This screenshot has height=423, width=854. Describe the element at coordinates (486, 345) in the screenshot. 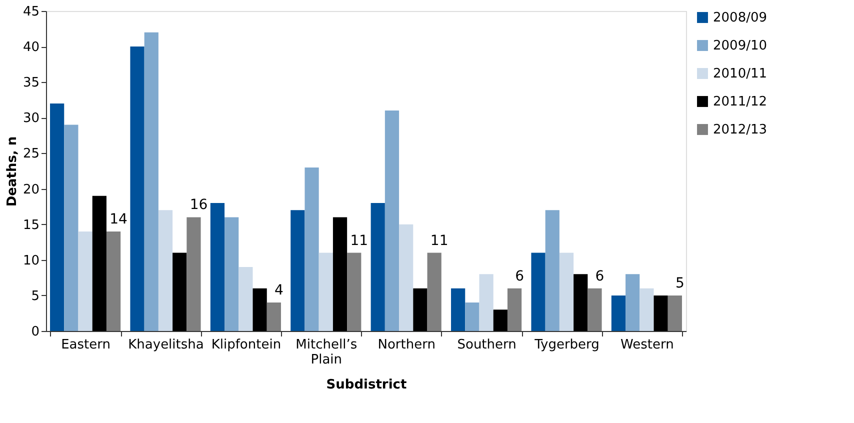

I see `x-tick-label: Southern` at that location.